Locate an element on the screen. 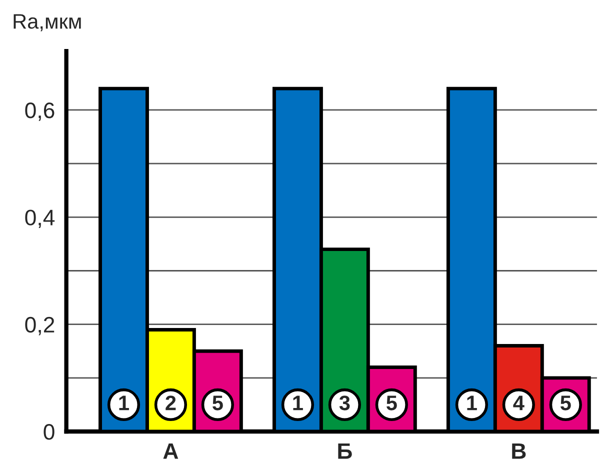 Image resolution: width=603 pixels, height=464 pixels. y-axis-title: Ra,мкм is located at coordinates (47, 23).